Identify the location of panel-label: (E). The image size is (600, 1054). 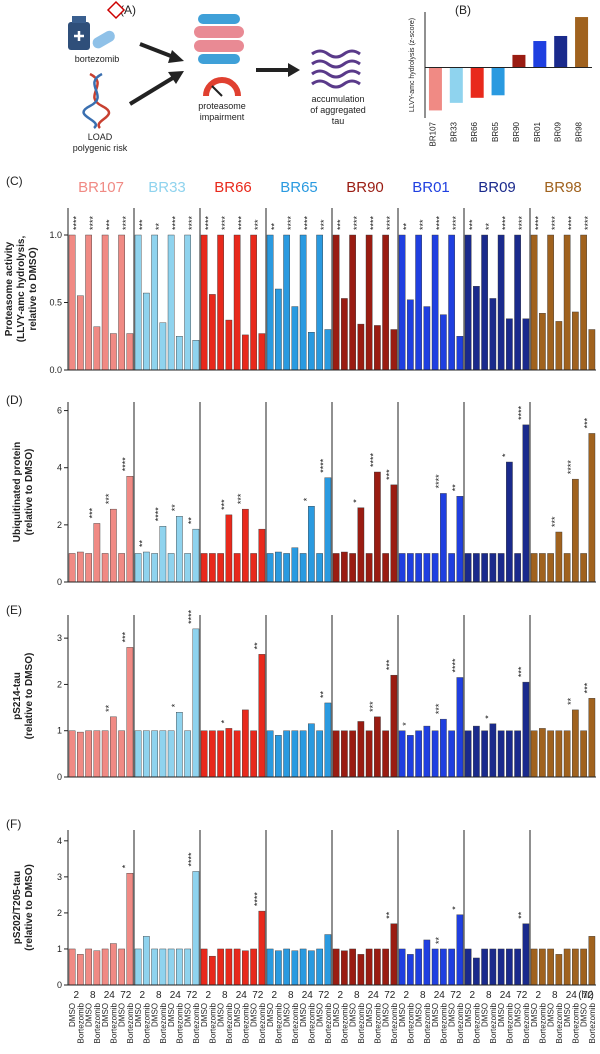
(14, 610).